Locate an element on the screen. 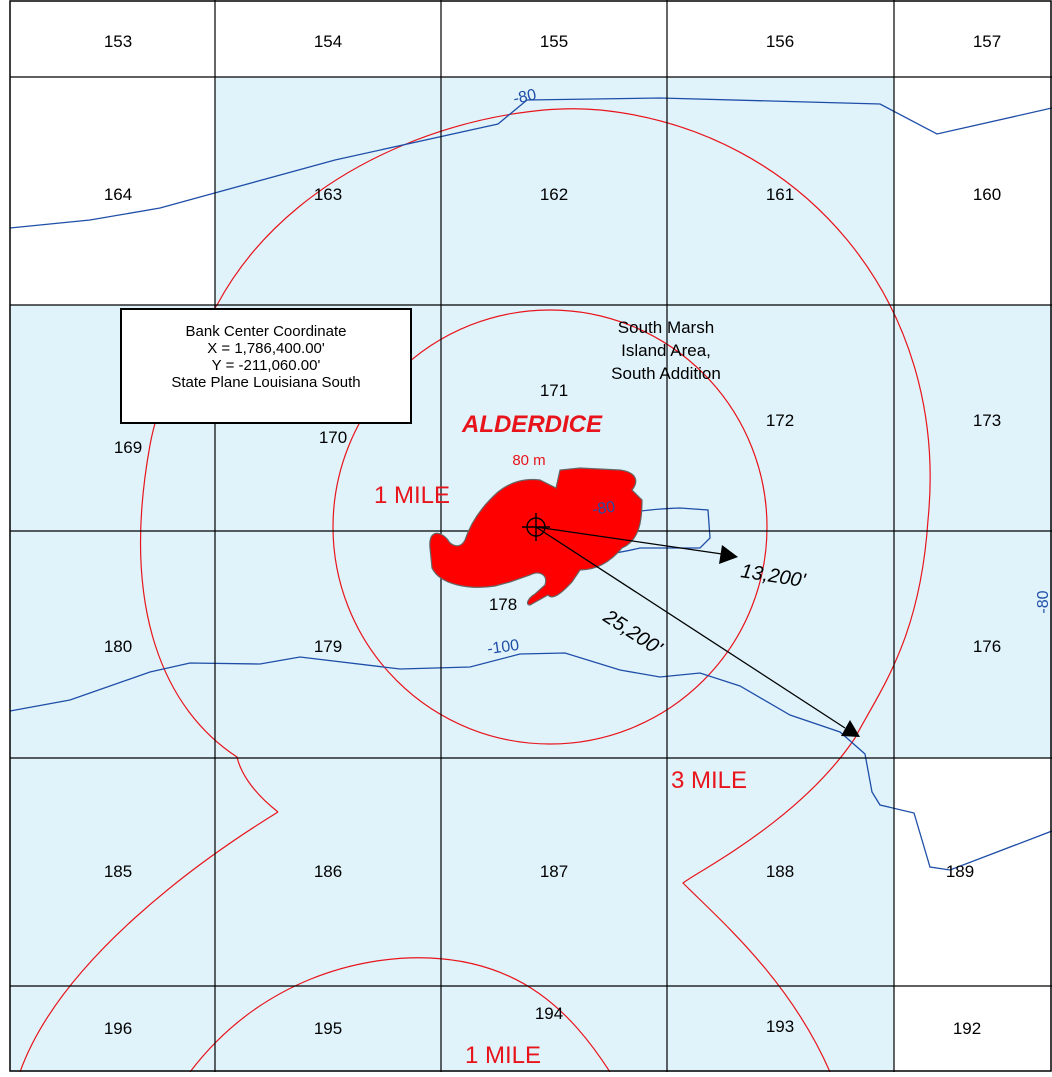 This screenshot has height=1077, width=1052. arrow-13200-head is located at coordinates (728, 554).